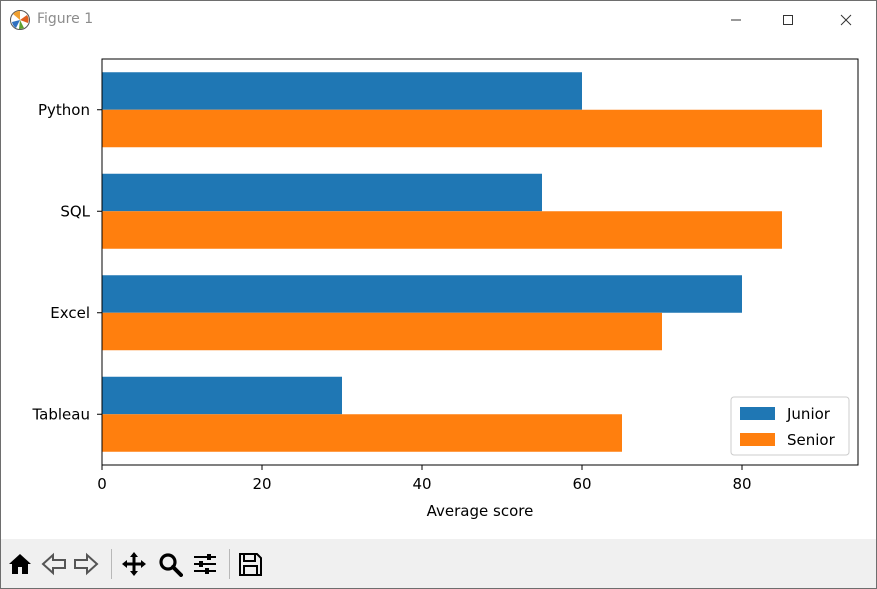 This screenshot has height=589, width=877. Describe the element at coordinates (442, 230) in the screenshot. I see `bar-senior-sql` at that location.